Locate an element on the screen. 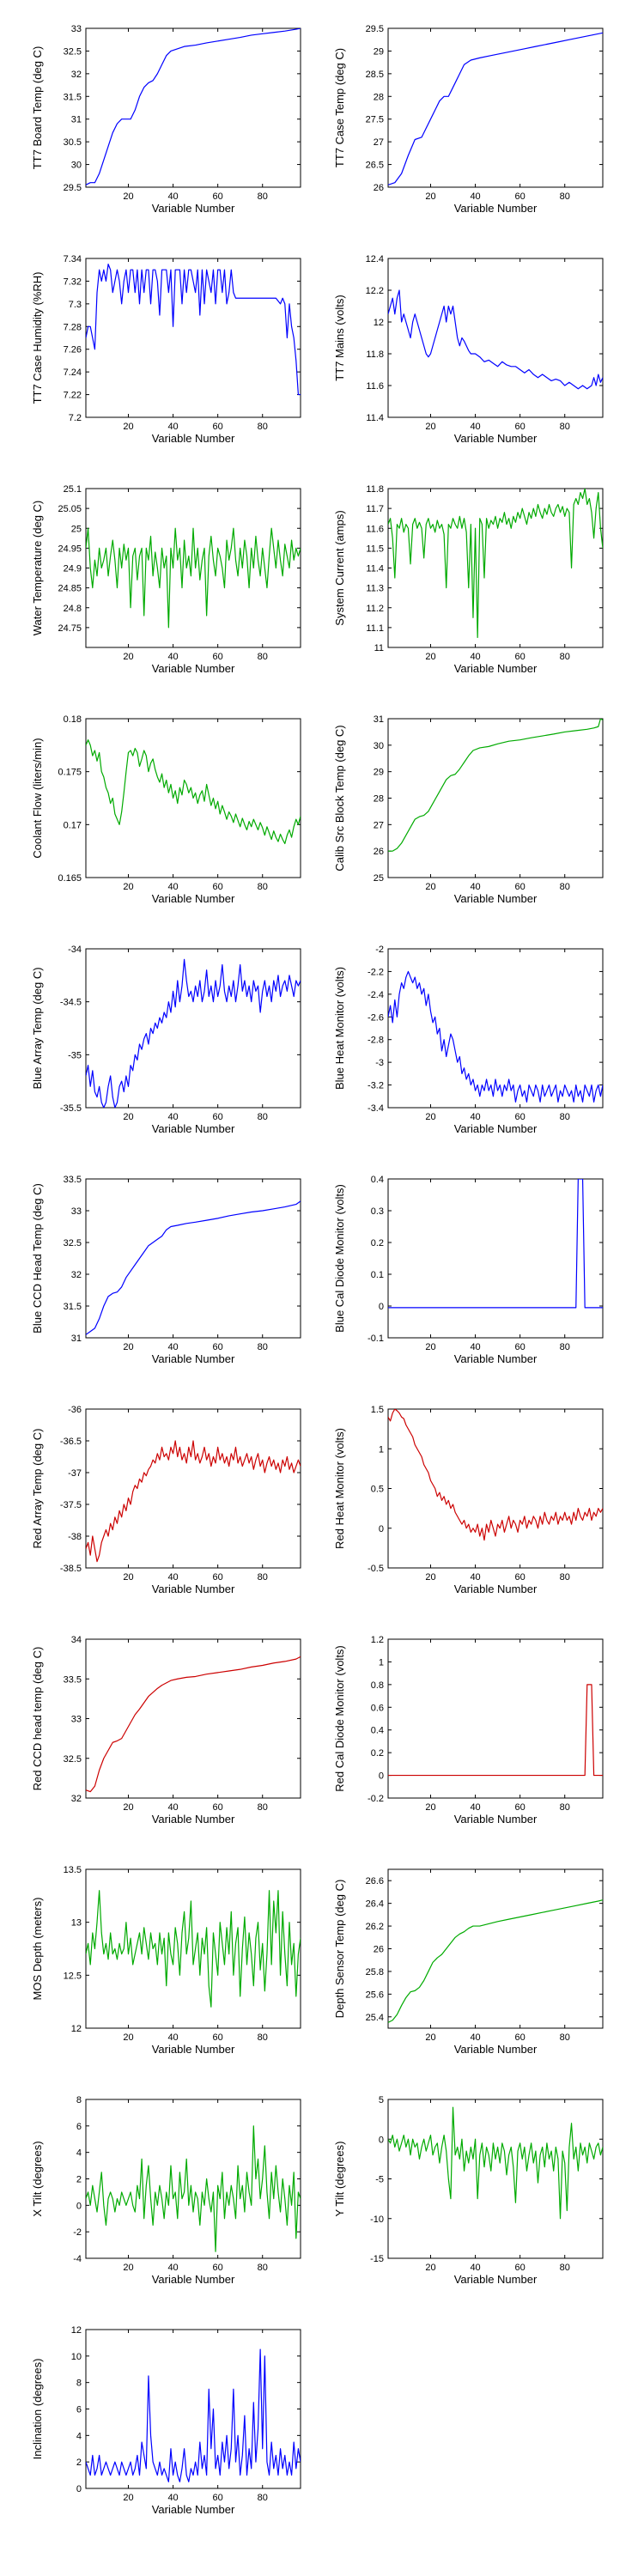 The height and width of the screenshot is (2576, 644). y-tick-label: 11 is located at coordinates (379, 648).